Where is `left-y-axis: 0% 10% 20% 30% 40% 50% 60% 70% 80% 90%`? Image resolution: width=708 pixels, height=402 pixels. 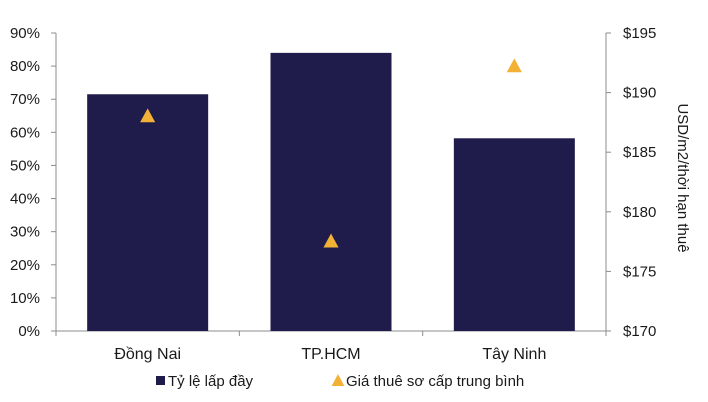
left-y-axis: 0% 10% 20% 30% 40% 50% 60% 70% 80% 90% is located at coordinates (33, 182).